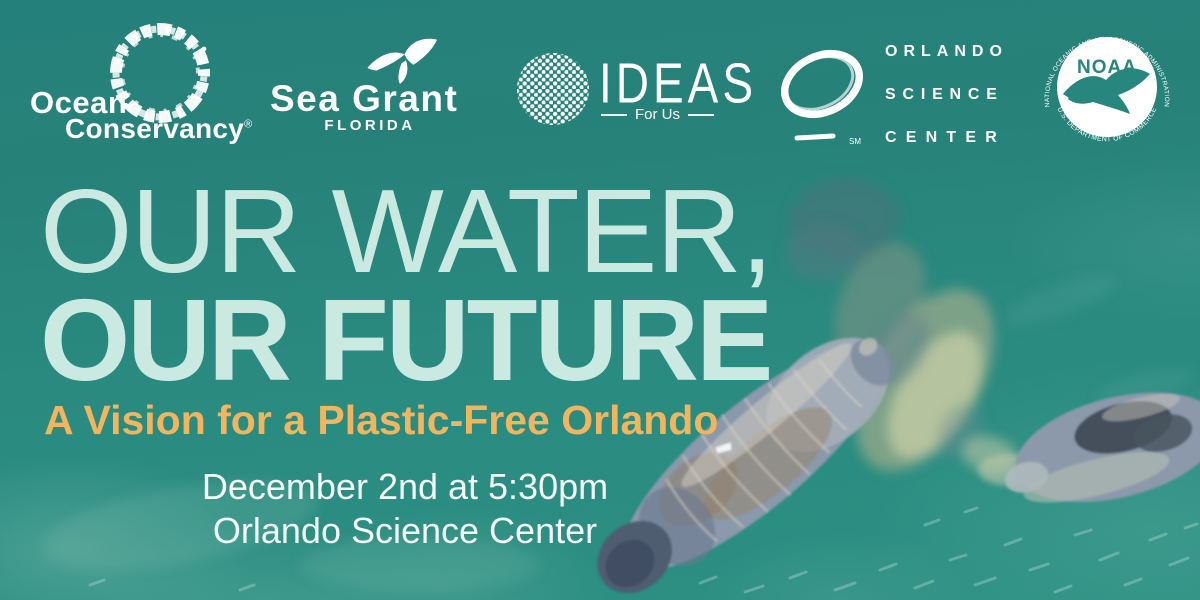  I want to click on osc-name-line2: SCIENCE, so click(944, 94).